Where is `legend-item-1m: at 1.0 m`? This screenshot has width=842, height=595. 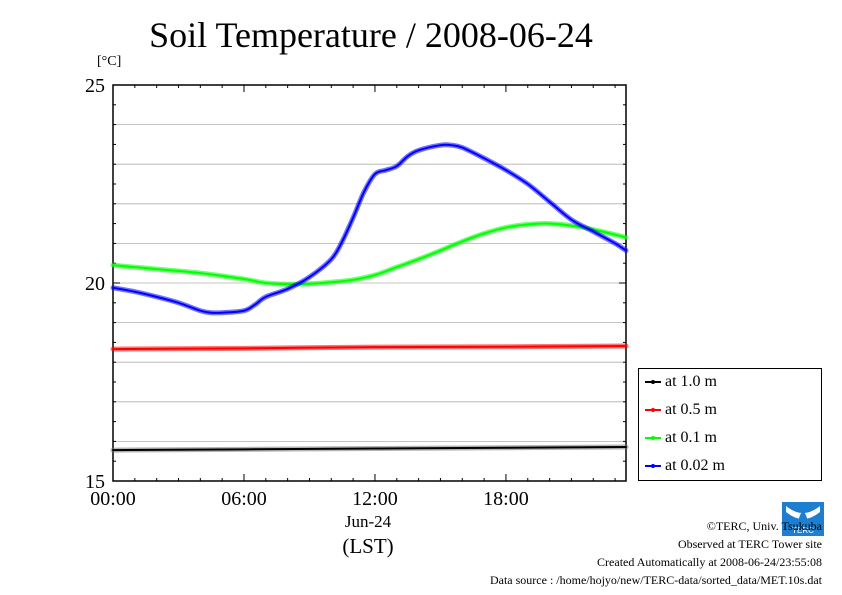
legend-item-1m: at 1.0 m is located at coordinates (681, 382).